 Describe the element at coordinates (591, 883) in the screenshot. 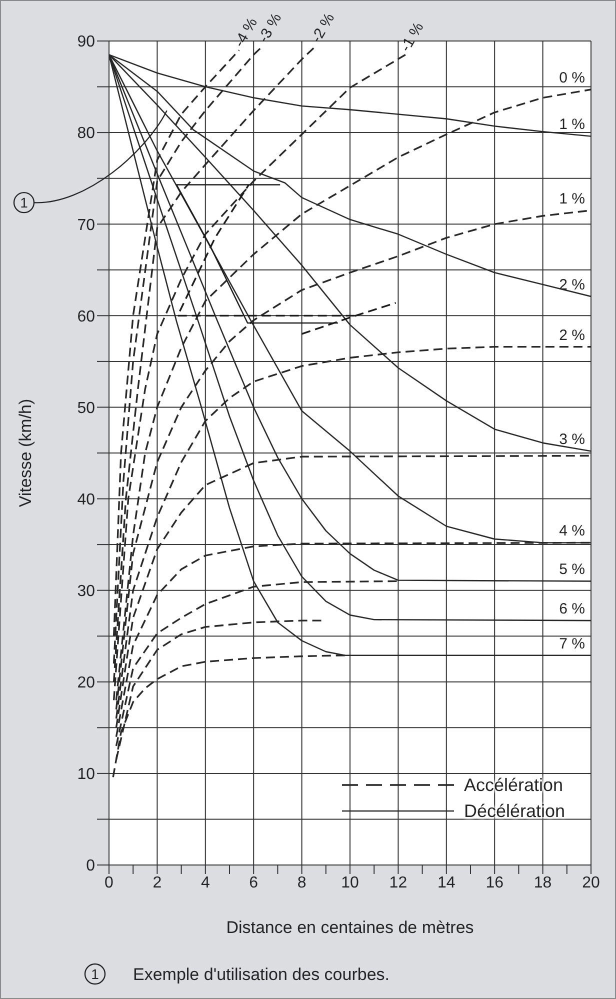

I see `x-tick-label: 20` at that location.